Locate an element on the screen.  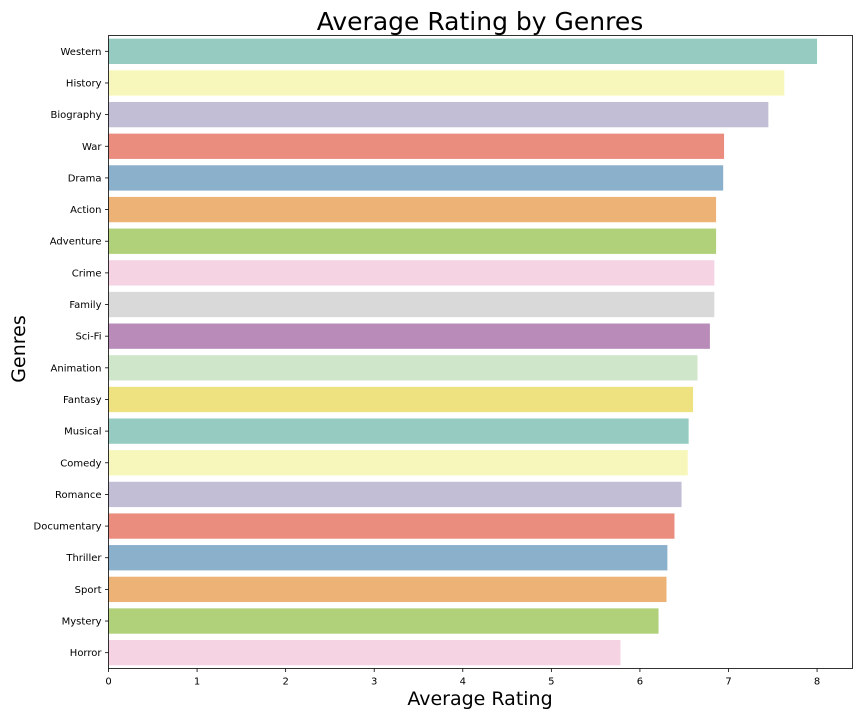
bar-history is located at coordinates (446, 83).